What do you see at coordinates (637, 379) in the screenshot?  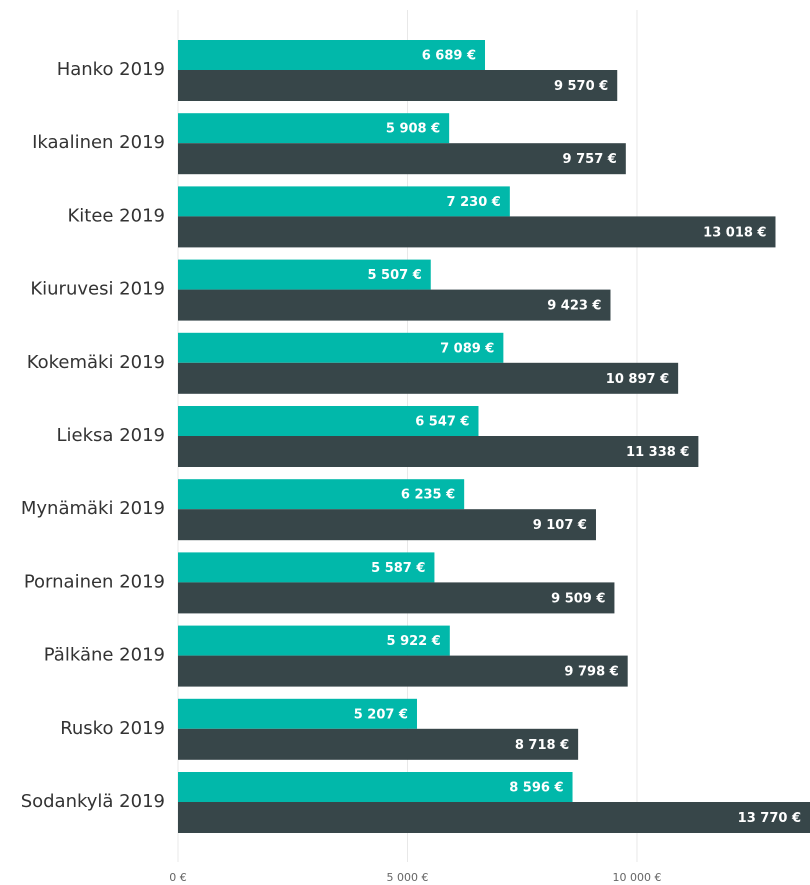 I see `data-label: 10 897 €` at bounding box center [637, 379].